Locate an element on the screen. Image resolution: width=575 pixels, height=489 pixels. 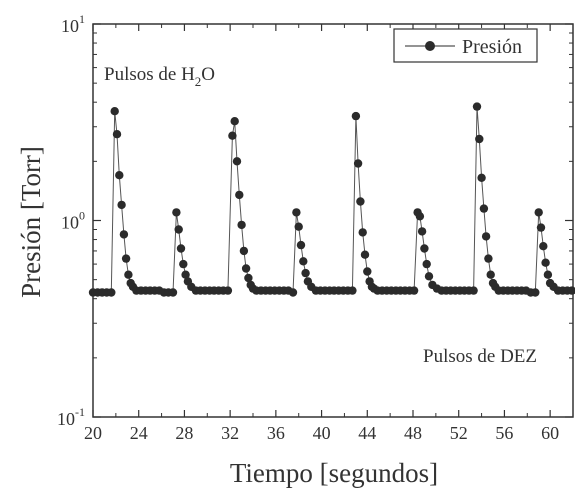
legend-label: Presión is located at coordinates (492, 47).